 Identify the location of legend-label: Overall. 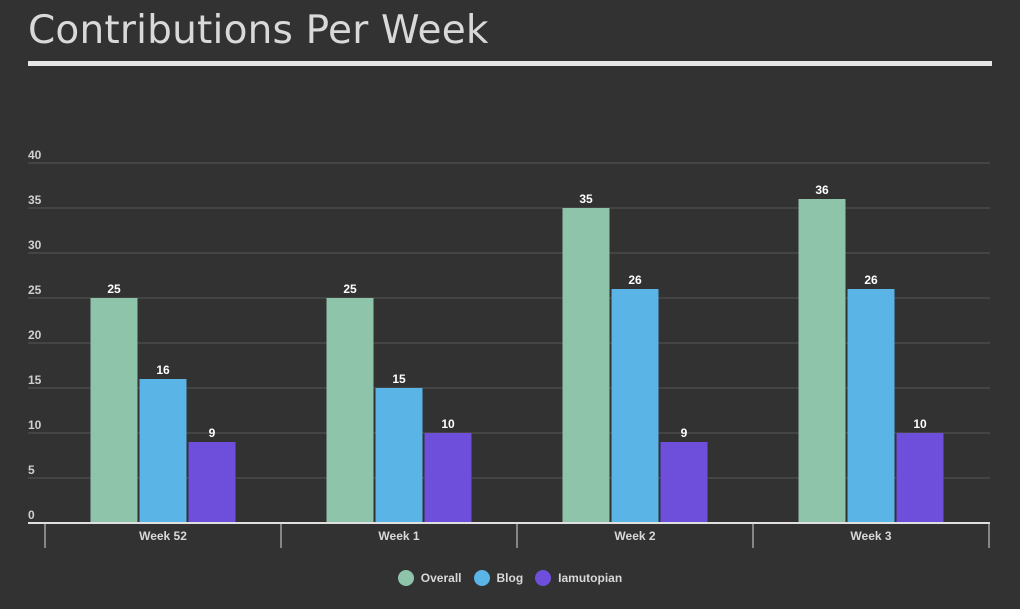
(441, 578).